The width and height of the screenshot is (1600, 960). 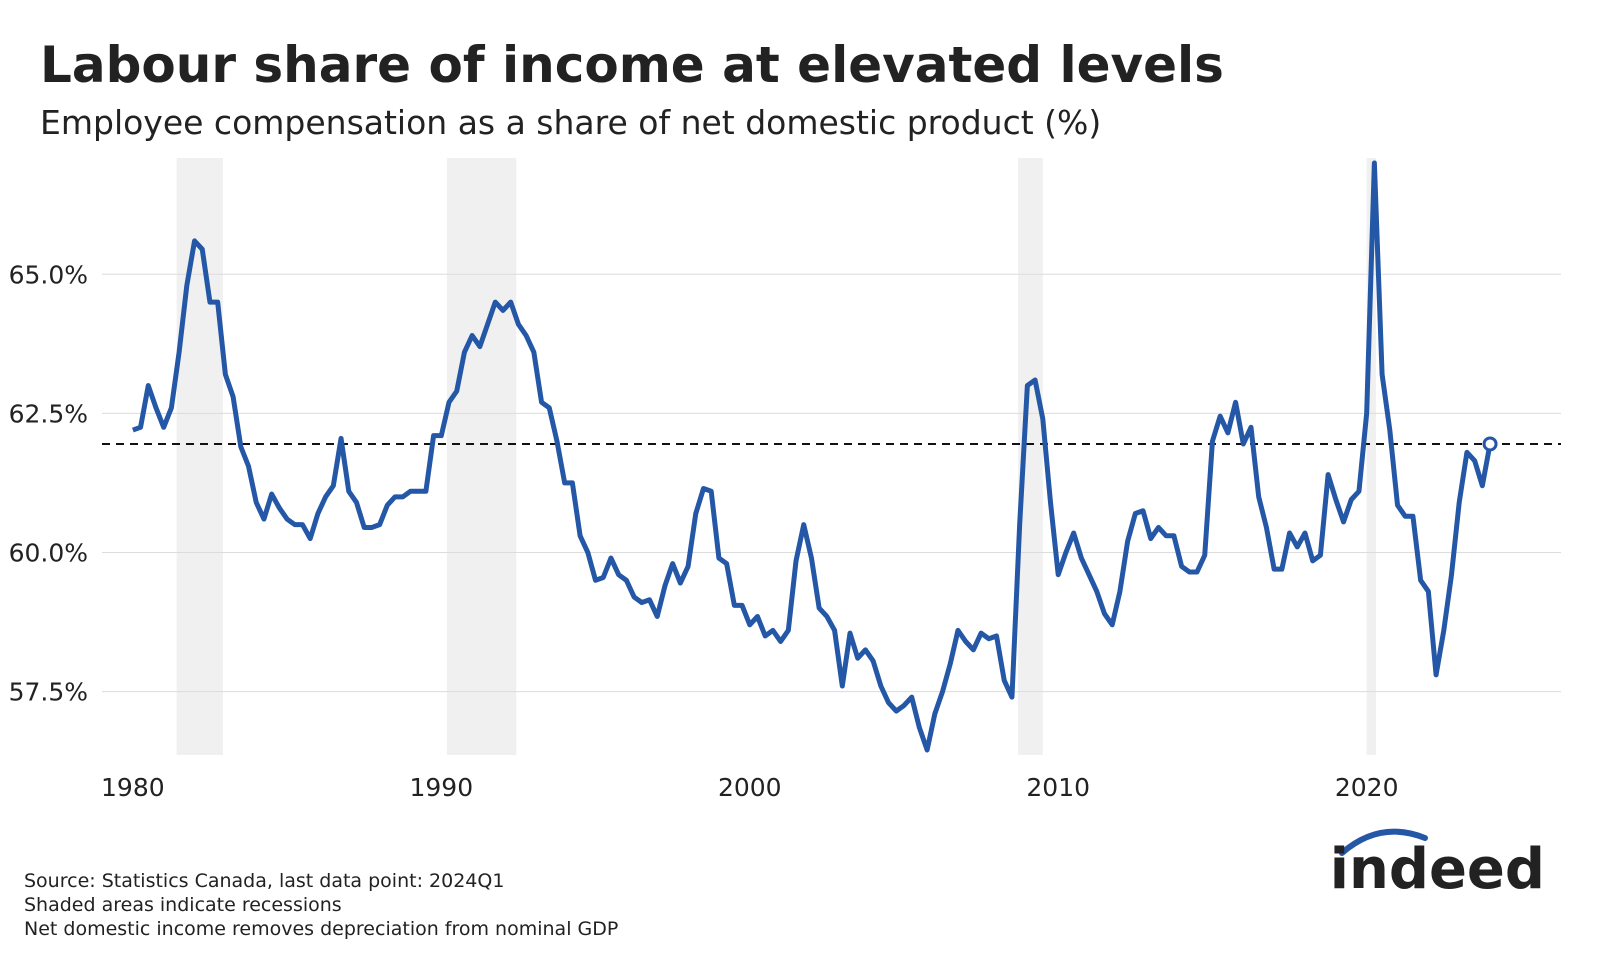 I want to click on y-tick-label: 57.5%, so click(x=48, y=692).